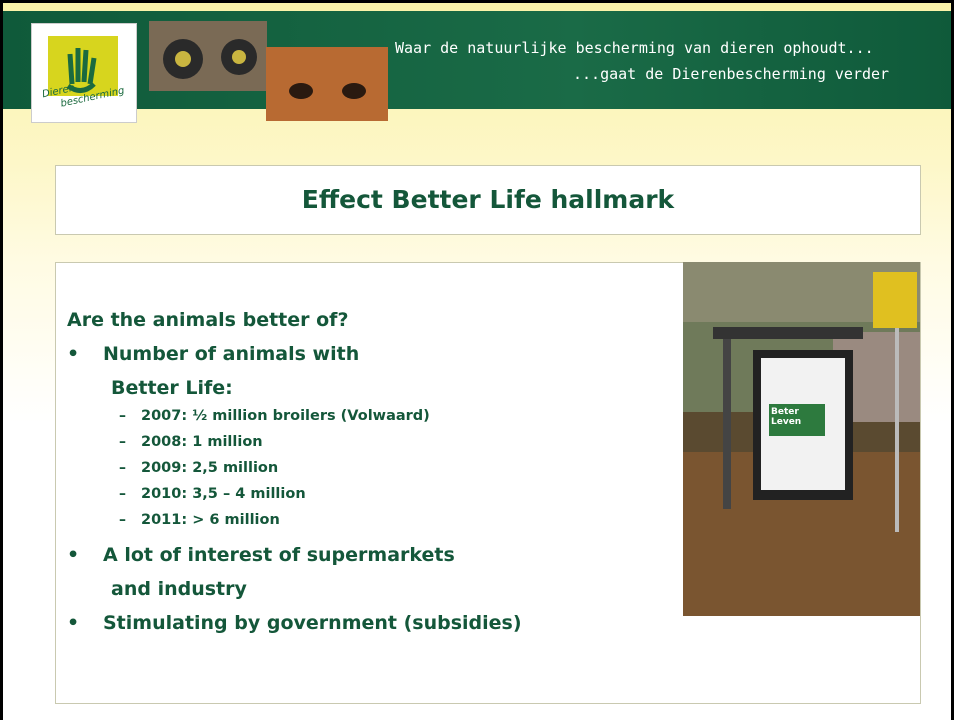 The height and width of the screenshot is (720, 954). I want to click on sign-text-1: Beter, so click(785, 412).